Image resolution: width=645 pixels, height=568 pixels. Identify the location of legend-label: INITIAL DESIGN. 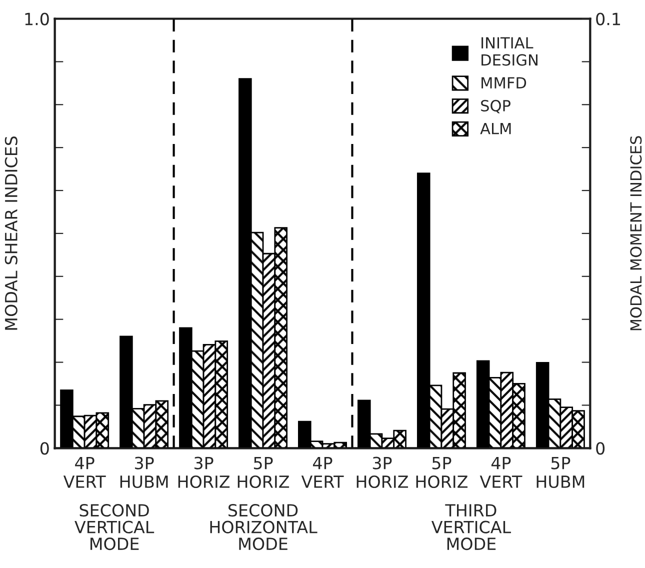
(510, 51).